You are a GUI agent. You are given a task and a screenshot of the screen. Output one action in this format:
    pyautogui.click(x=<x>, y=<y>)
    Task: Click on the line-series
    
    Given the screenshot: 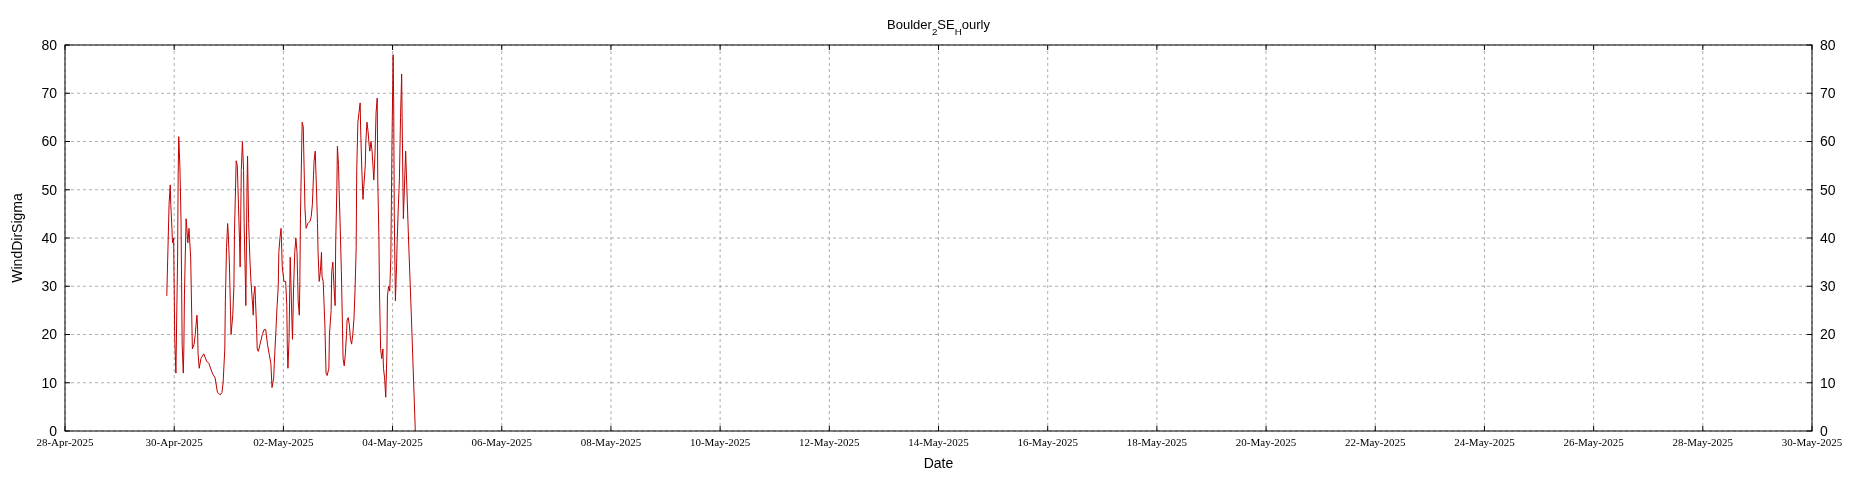 What is the action you would take?
    pyautogui.click(x=291, y=243)
    